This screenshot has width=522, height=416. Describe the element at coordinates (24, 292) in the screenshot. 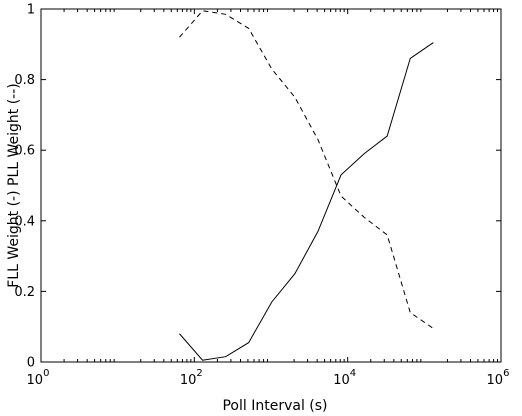

I see `y-tick-label: 0.2` at that location.